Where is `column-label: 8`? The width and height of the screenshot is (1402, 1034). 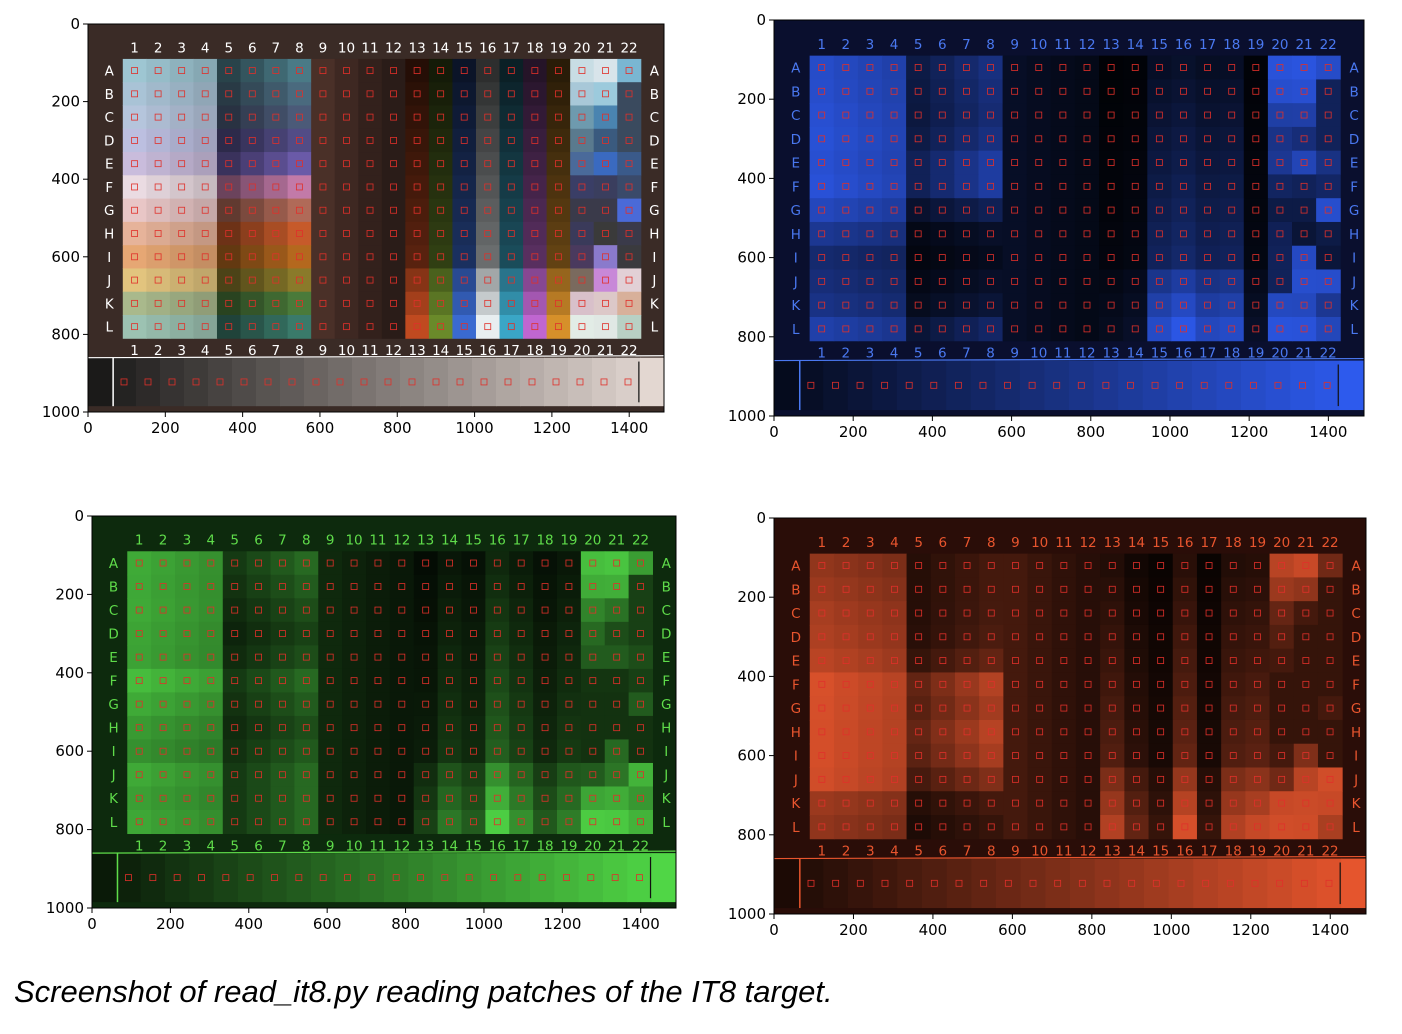 column-label: 8 is located at coordinates (990, 354).